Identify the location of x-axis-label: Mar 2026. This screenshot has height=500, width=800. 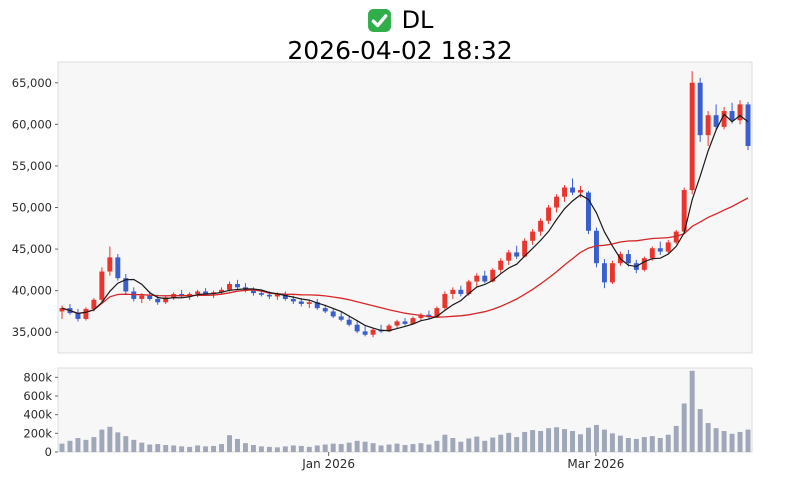
(595, 464).